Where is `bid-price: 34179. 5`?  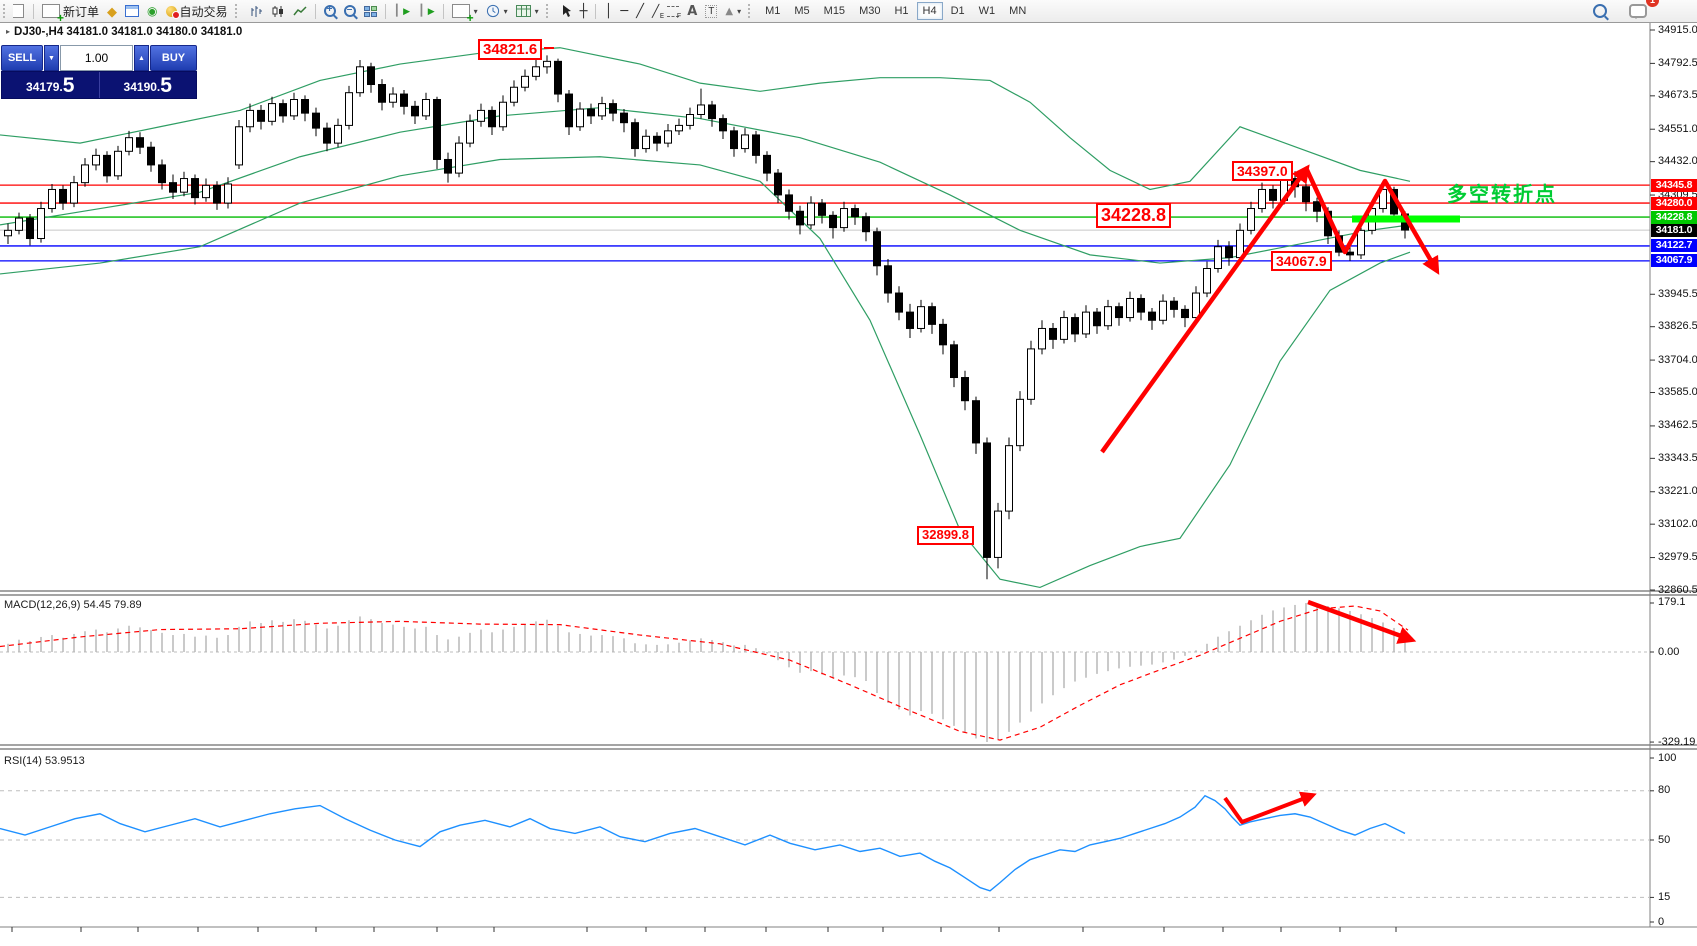
bid-price: 34179. 5 is located at coordinates (50, 85).